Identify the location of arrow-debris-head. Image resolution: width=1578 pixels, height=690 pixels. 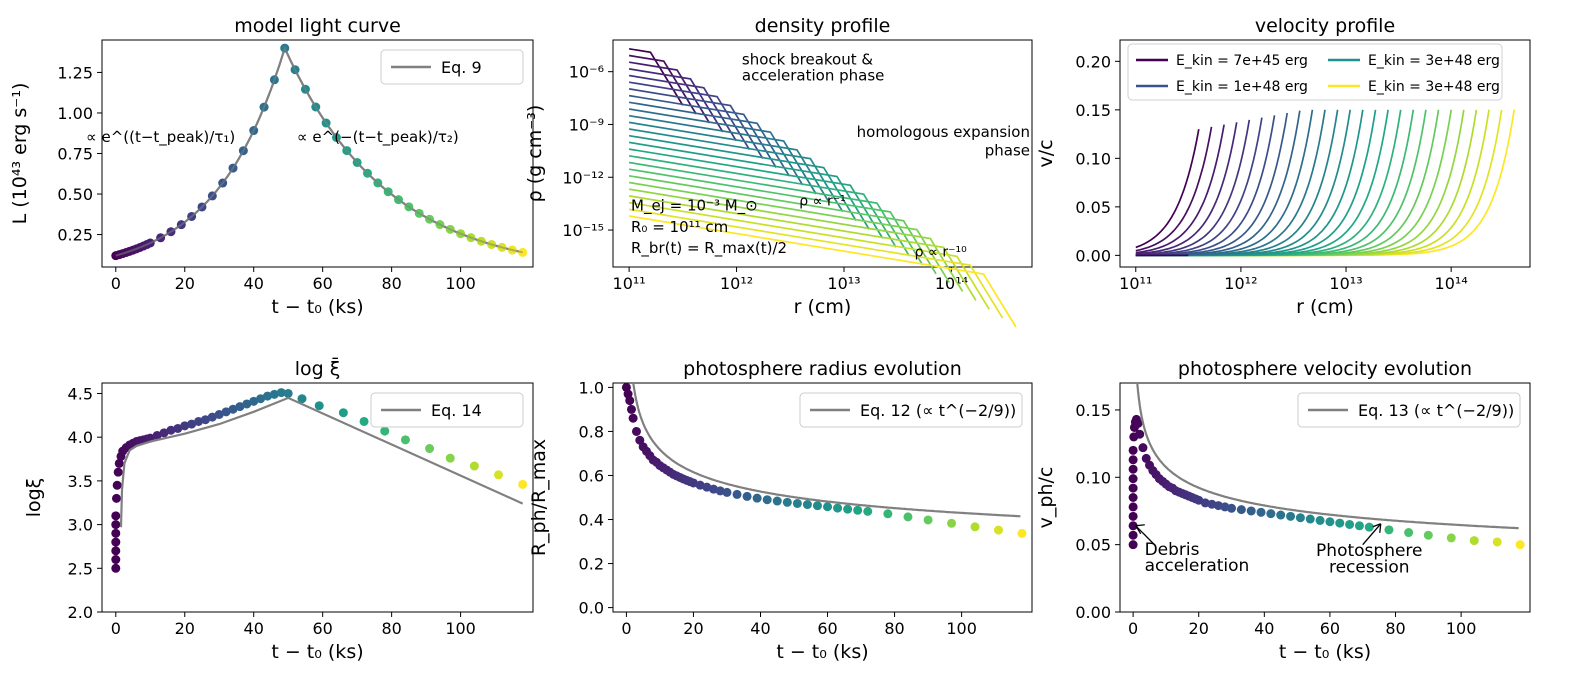
(1140, 529).